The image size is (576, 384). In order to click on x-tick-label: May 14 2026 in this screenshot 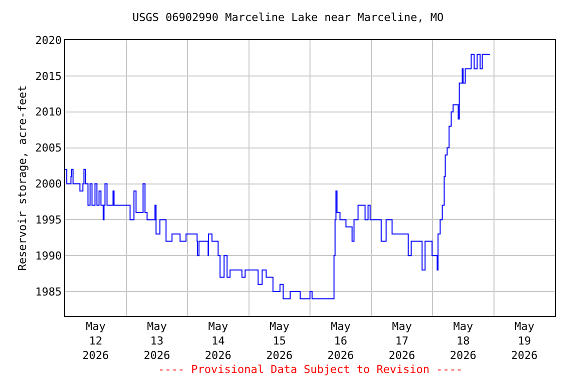, I will do `click(218, 341)`.